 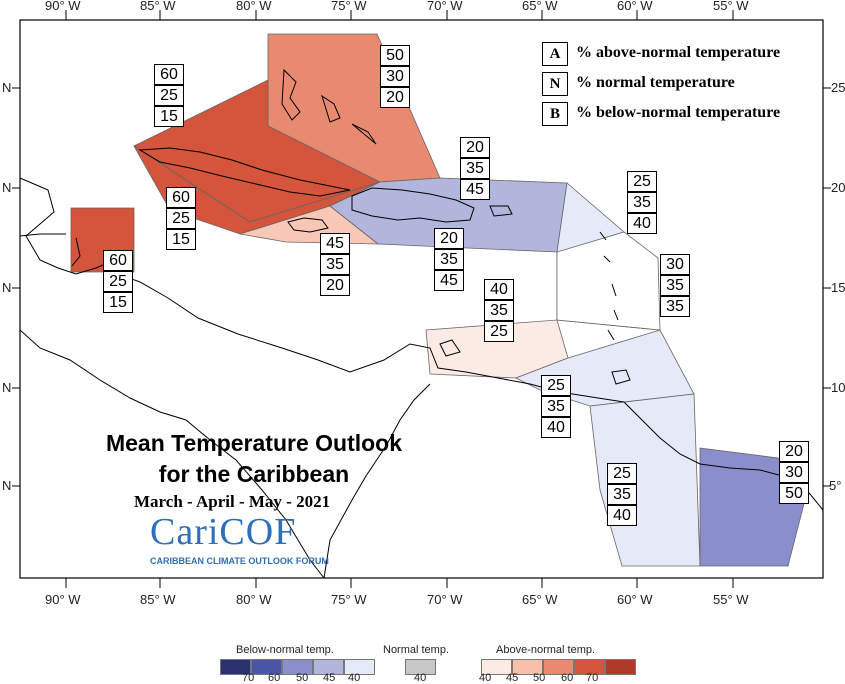 I want to click on lat-label-left-15: N, so click(x=7, y=287).